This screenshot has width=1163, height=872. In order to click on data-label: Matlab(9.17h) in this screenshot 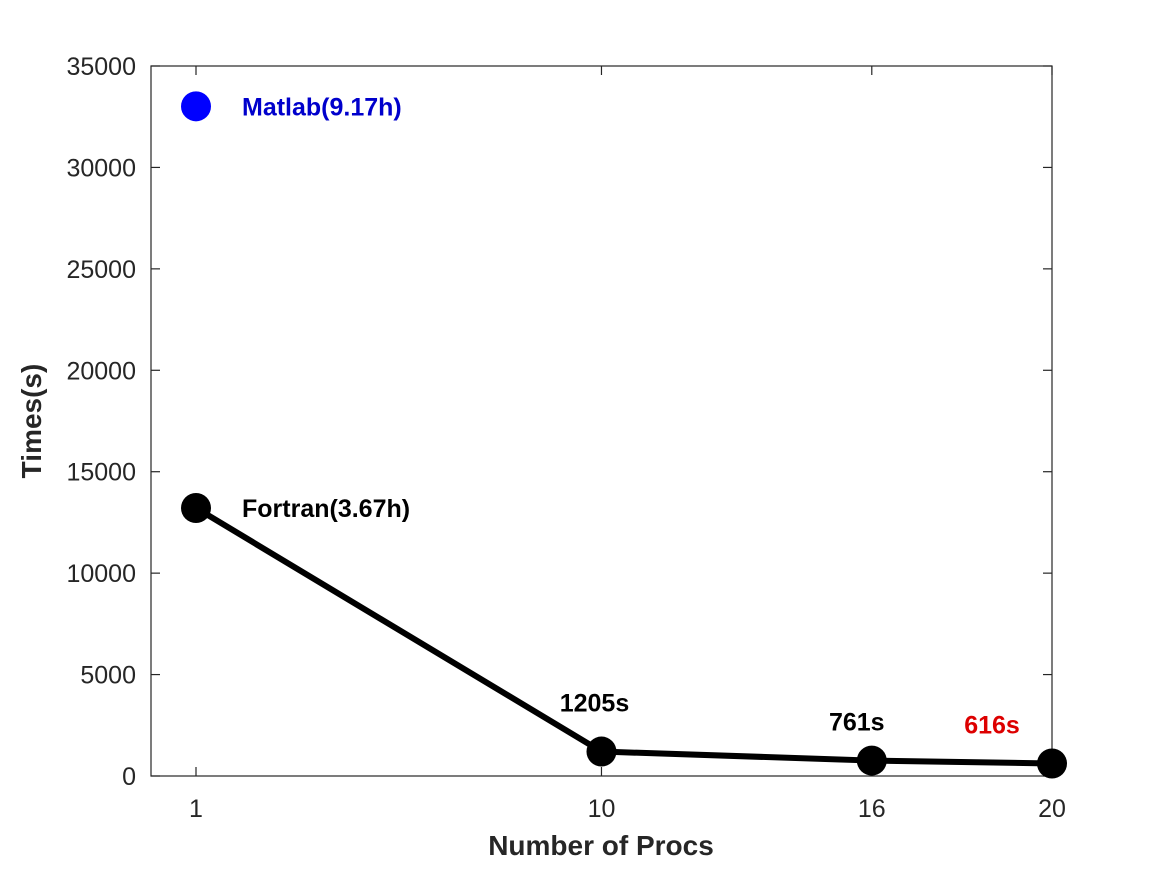, I will do `click(322, 107)`.